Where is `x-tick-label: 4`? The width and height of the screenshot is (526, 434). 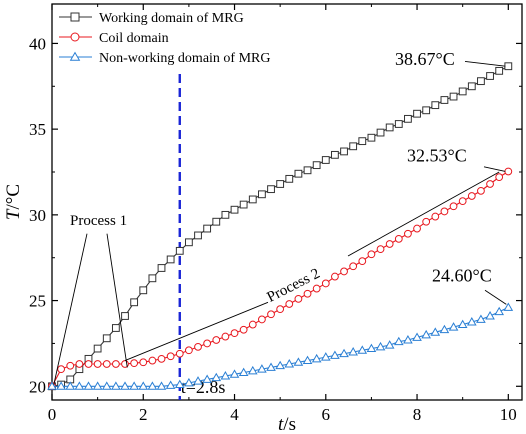
x-tick-label: 4 is located at coordinates (234, 414).